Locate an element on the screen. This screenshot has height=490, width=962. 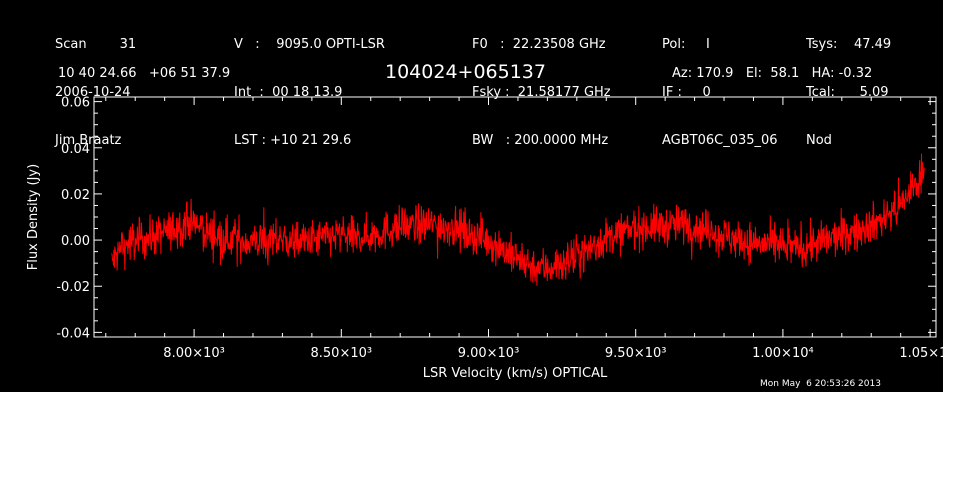
header-col-pol: Pol: I IF : 0 AGBT06C_035_06 is located at coordinates (720, 85).